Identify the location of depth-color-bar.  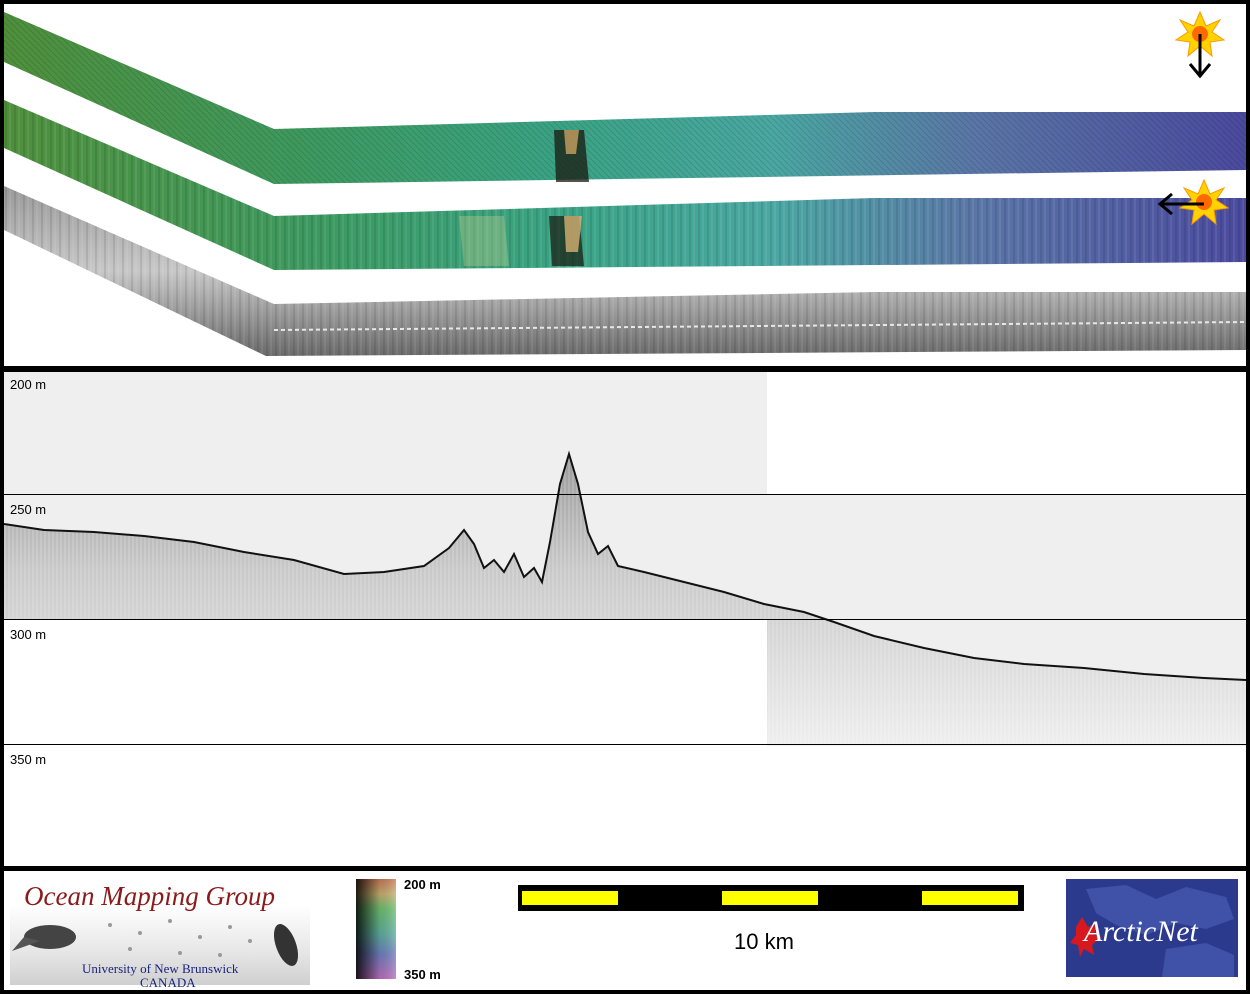
(376, 929).